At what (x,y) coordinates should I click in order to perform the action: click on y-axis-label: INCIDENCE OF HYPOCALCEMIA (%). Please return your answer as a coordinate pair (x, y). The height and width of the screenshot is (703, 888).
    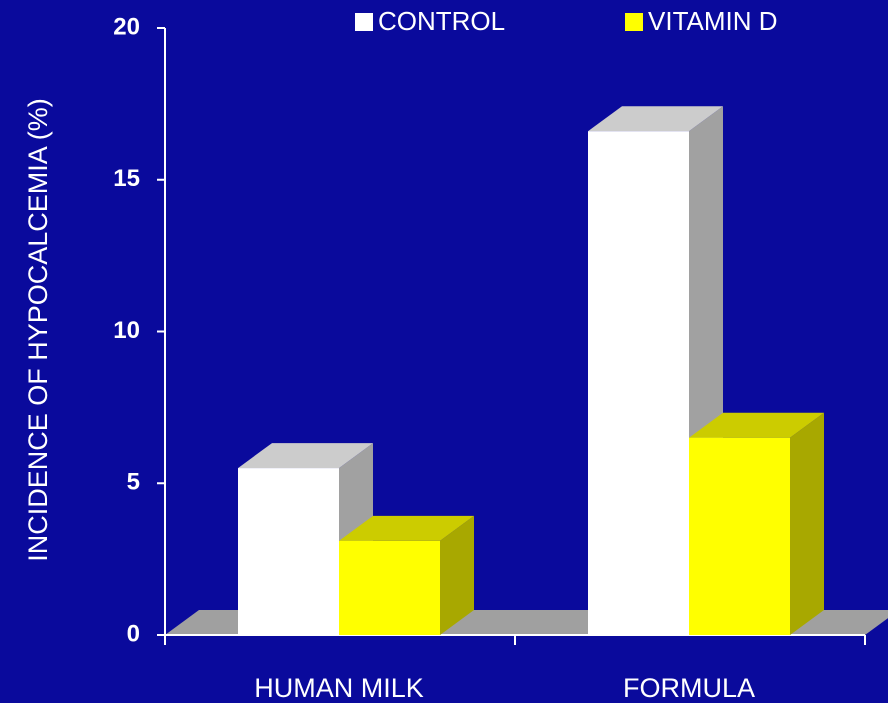
    Looking at the image, I should click on (38, 330).